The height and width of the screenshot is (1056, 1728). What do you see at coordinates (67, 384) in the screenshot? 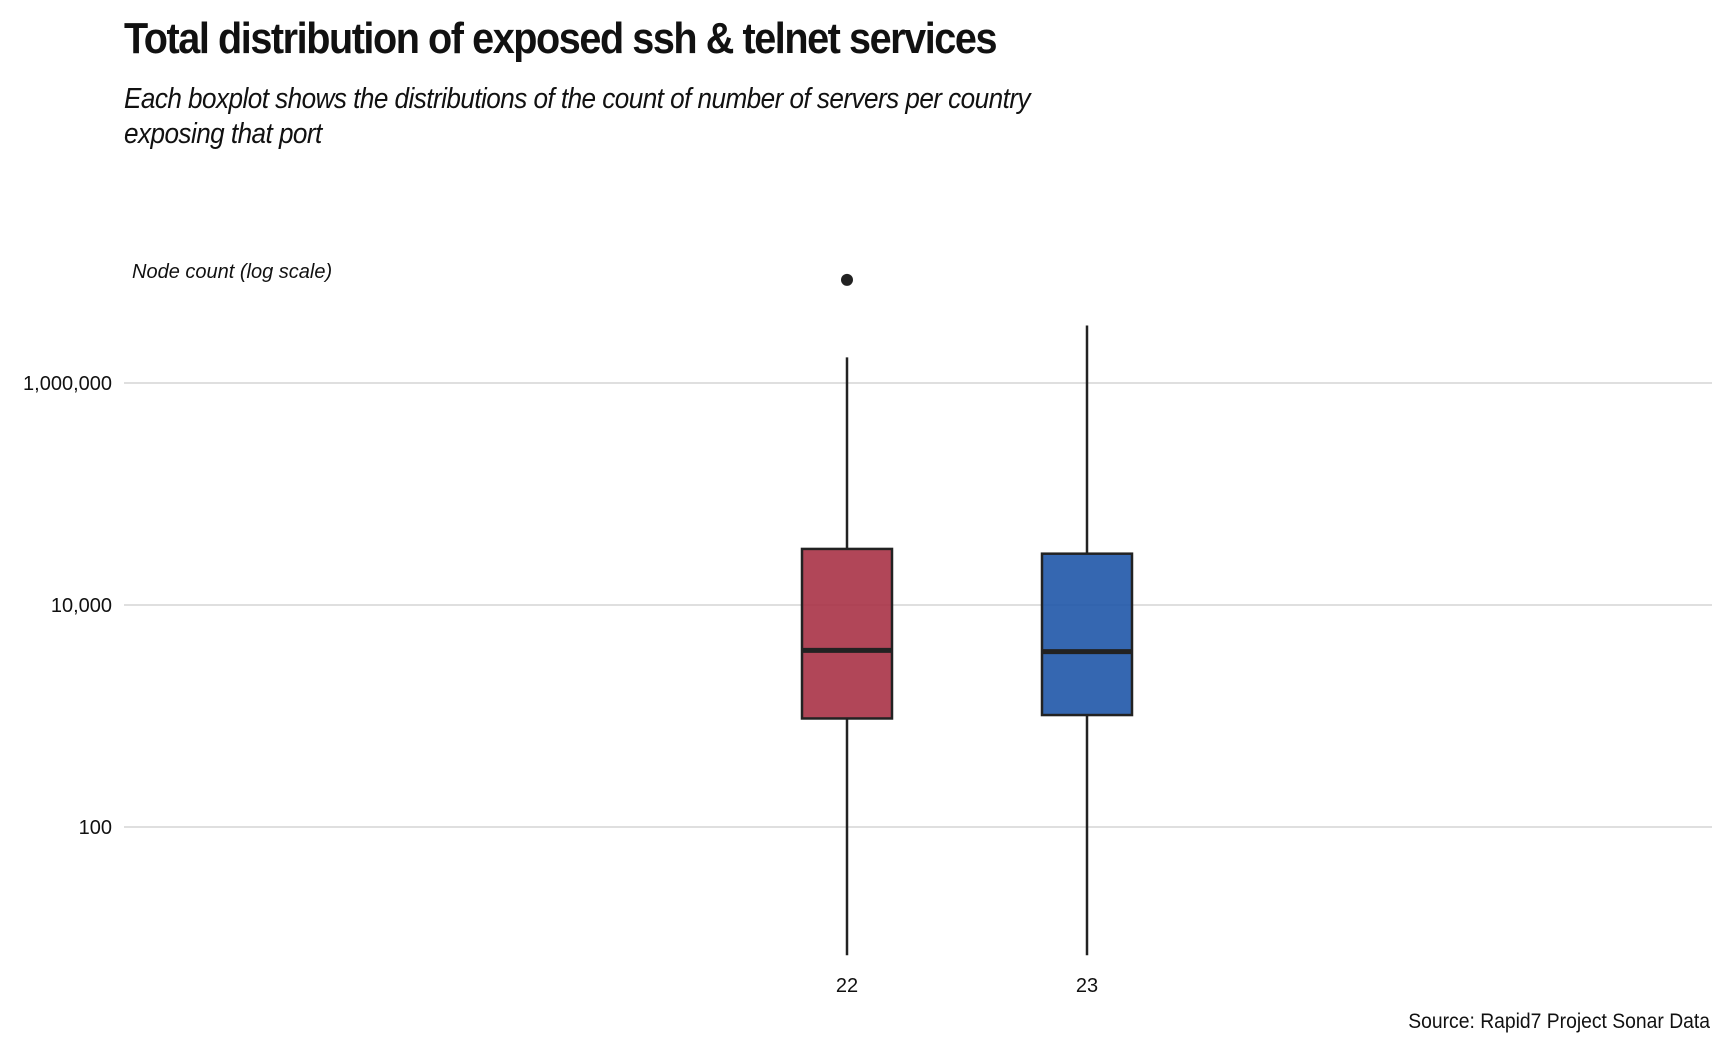
I see `y-tick-label: 1,000,000` at bounding box center [67, 384].